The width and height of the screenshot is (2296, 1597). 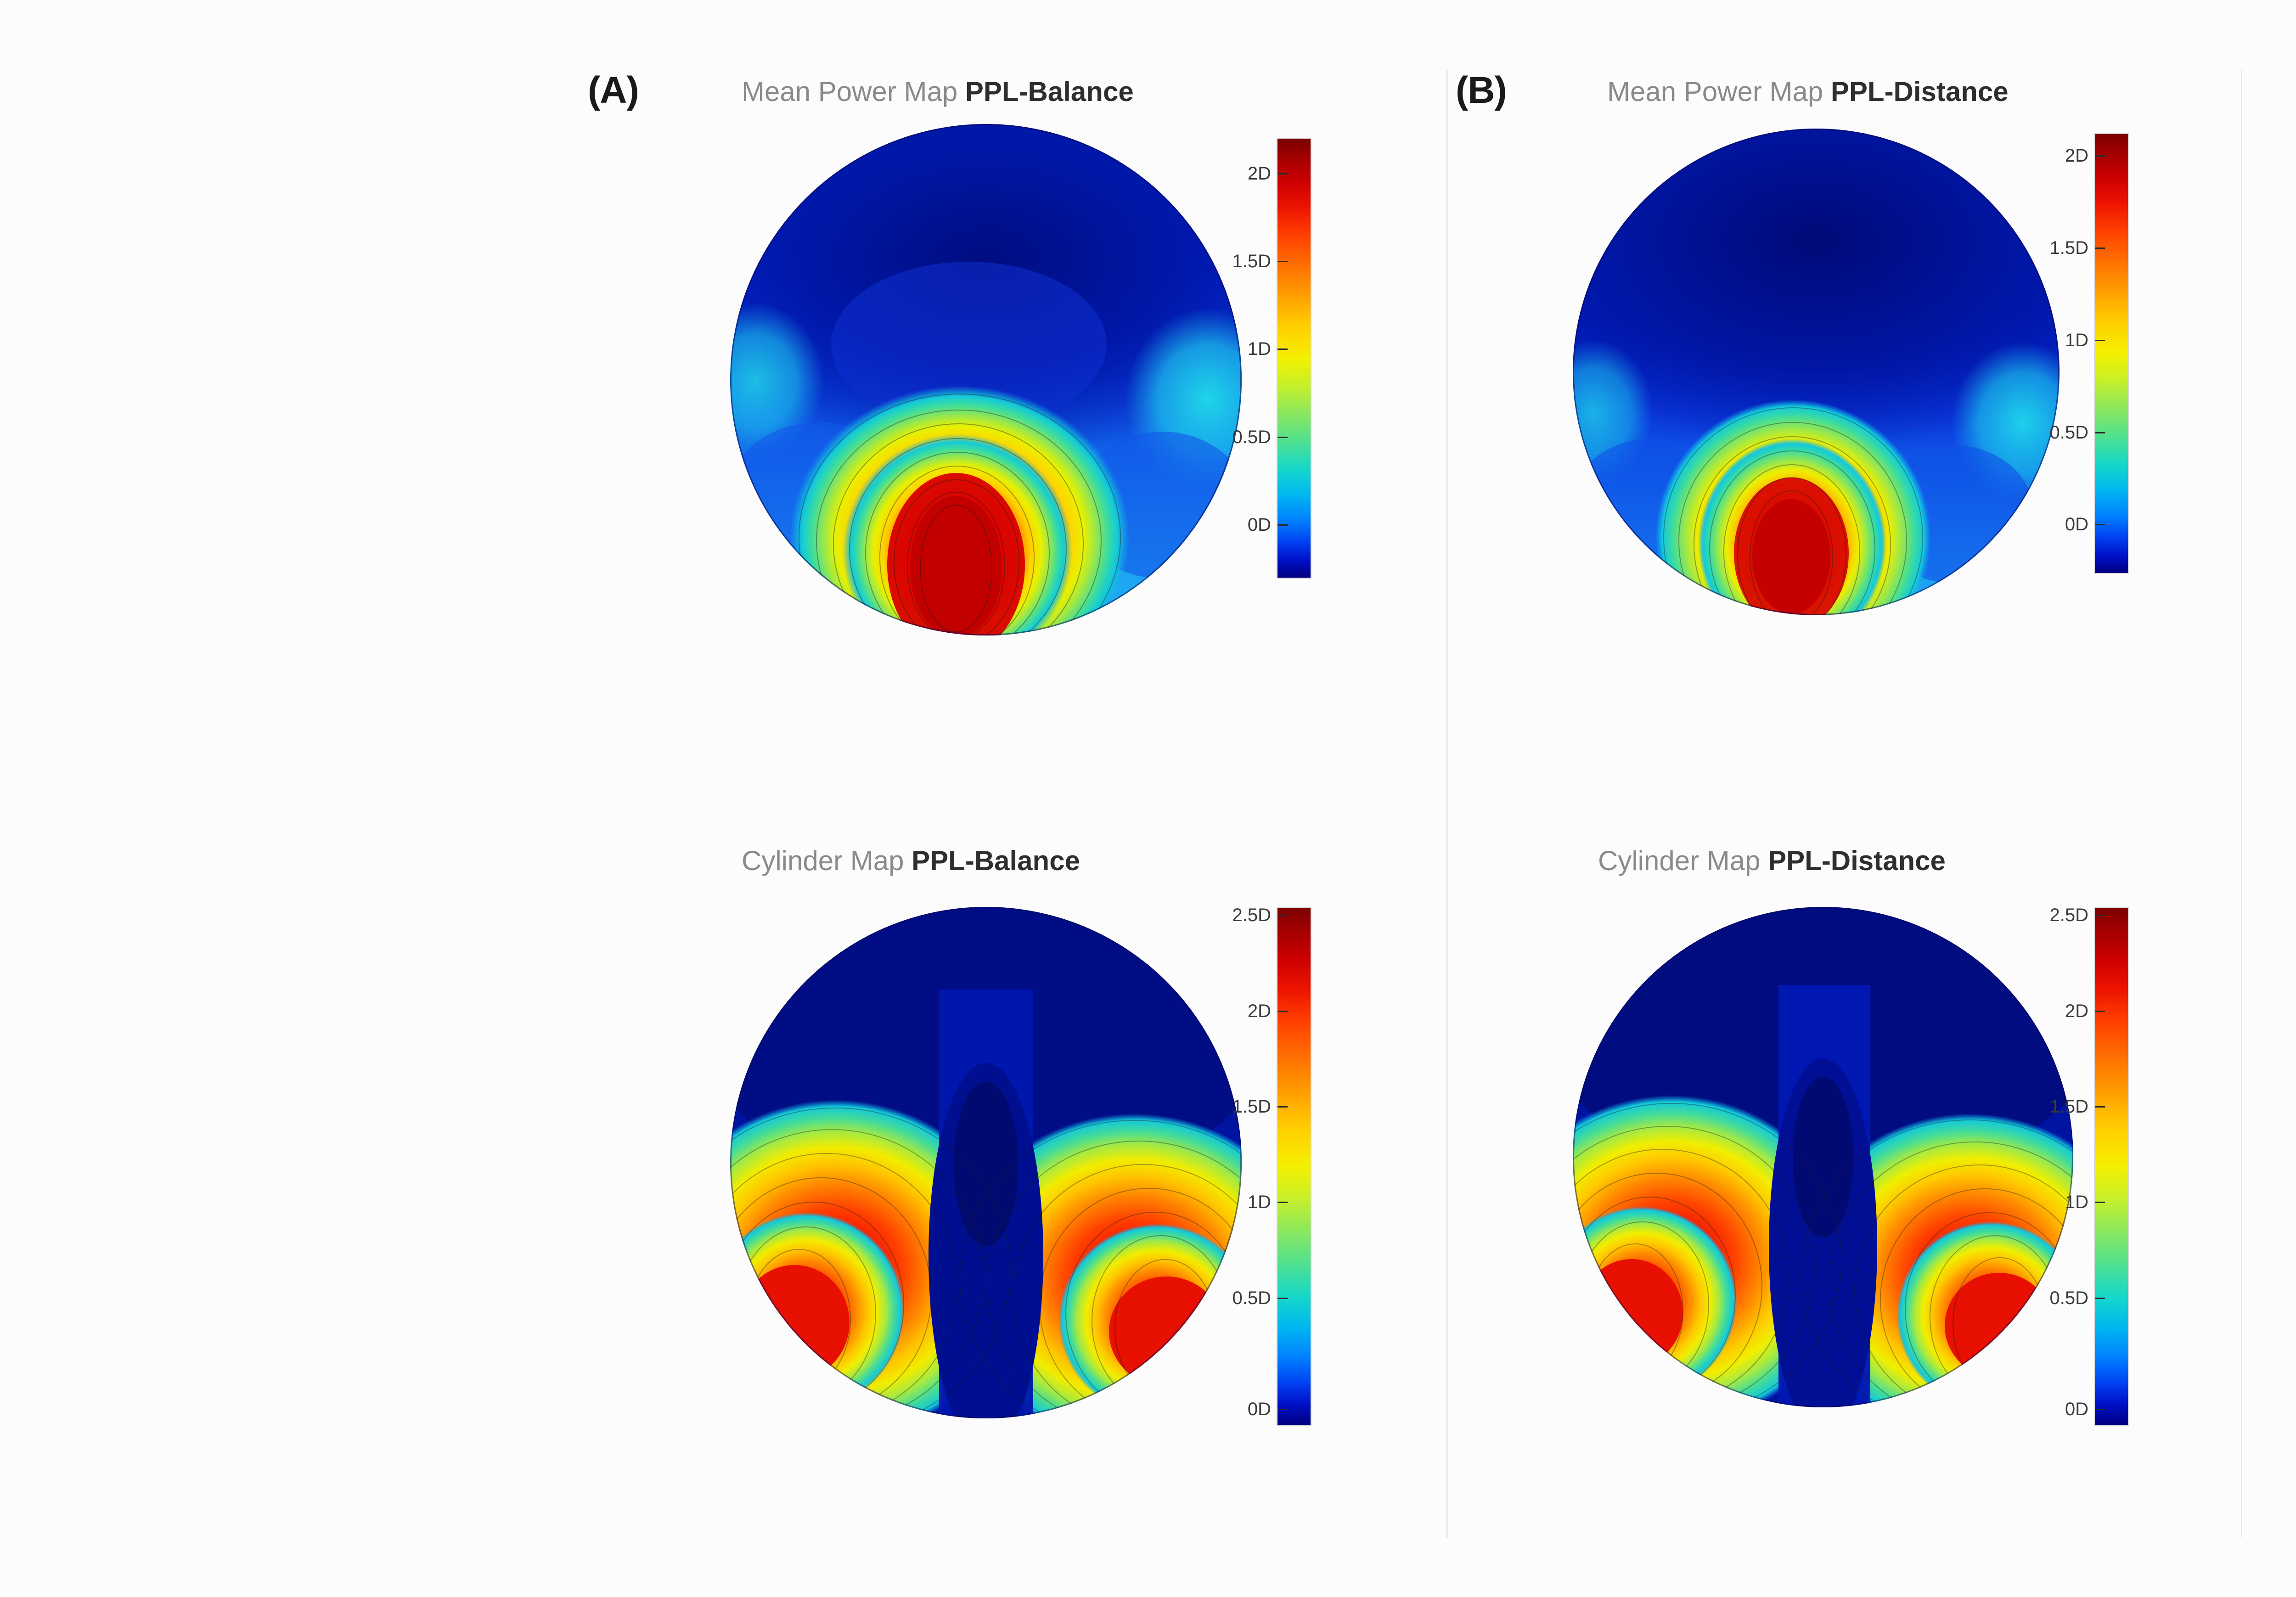 I want to click on colorbar-a-mean-gradient, so click(x=1294, y=358).